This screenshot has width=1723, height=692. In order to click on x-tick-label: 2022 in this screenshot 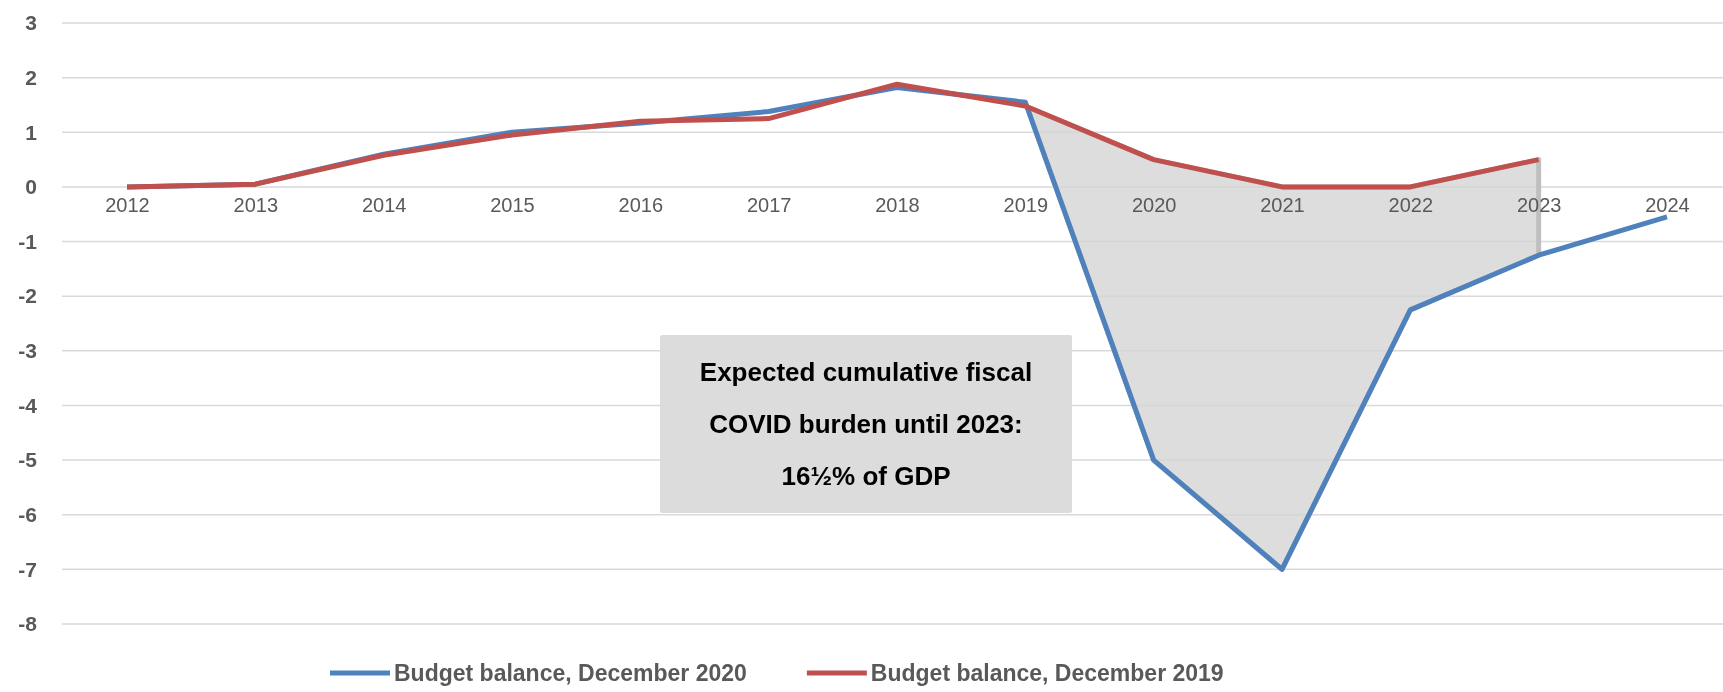, I will do `click(1411, 205)`.